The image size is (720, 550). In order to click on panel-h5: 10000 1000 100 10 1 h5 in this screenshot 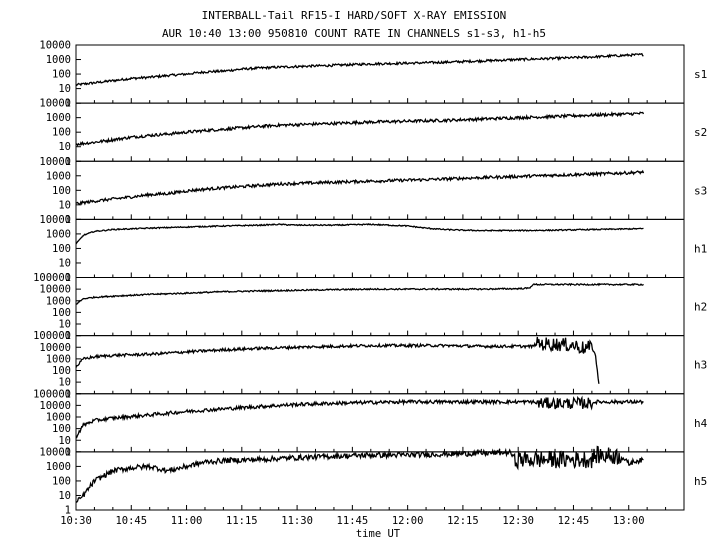, I will do `click(373, 481)`.